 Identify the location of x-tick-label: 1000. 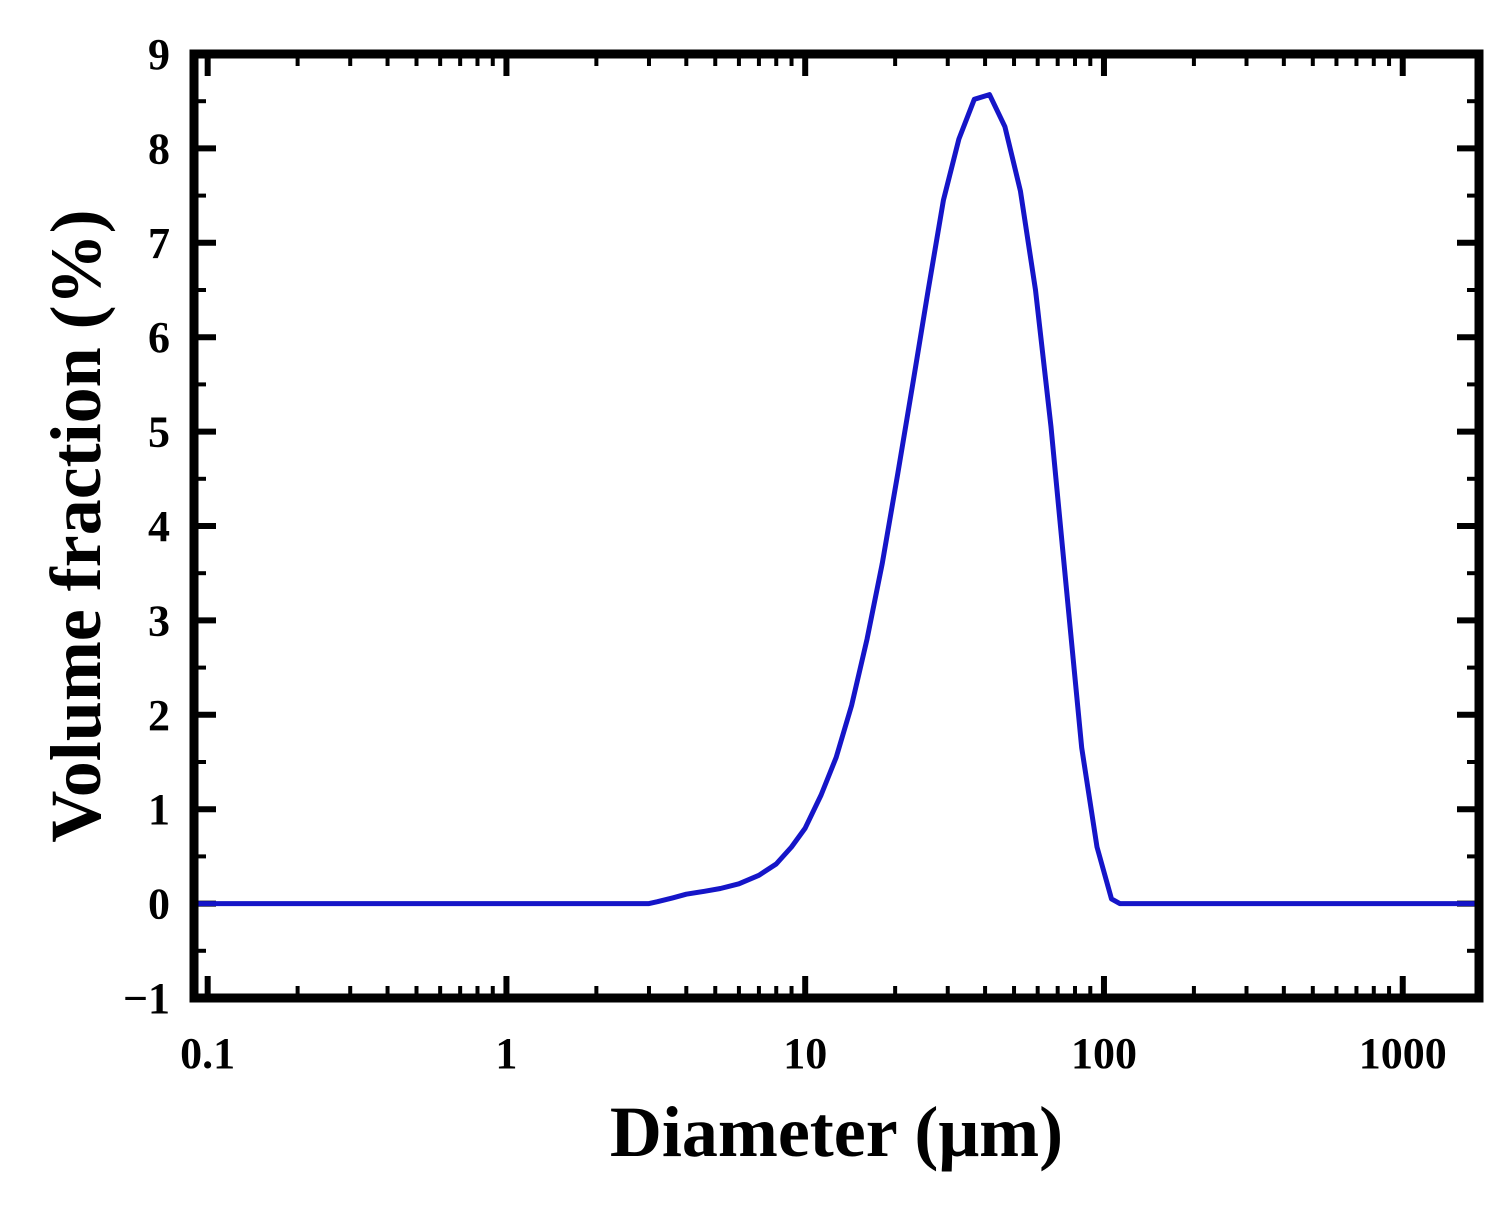
(1403, 1053).